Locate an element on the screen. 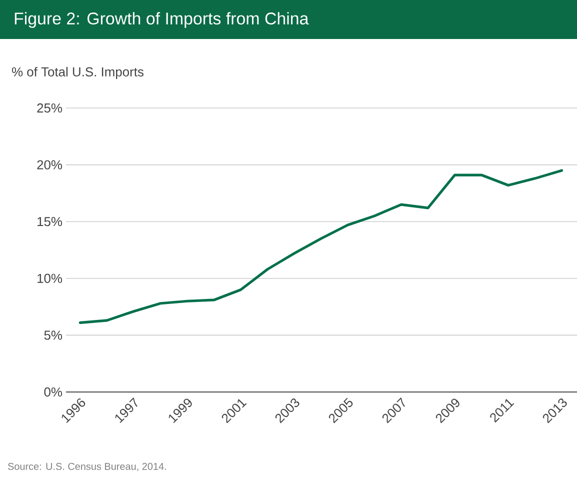 The image size is (577, 487). source-note: Source: U.S. Census Bureau, 2014. is located at coordinates (87, 467).